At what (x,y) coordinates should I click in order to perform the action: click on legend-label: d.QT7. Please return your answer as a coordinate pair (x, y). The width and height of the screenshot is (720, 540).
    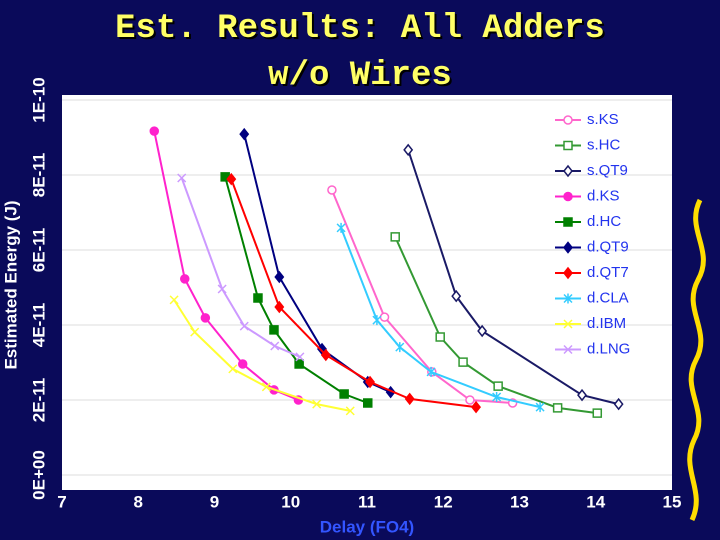
    Looking at the image, I should click on (608, 272).